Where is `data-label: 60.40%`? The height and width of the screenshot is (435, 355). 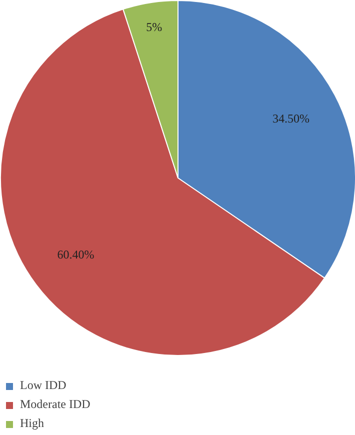 data-label: 60.40% is located at coordinates (75, 255).